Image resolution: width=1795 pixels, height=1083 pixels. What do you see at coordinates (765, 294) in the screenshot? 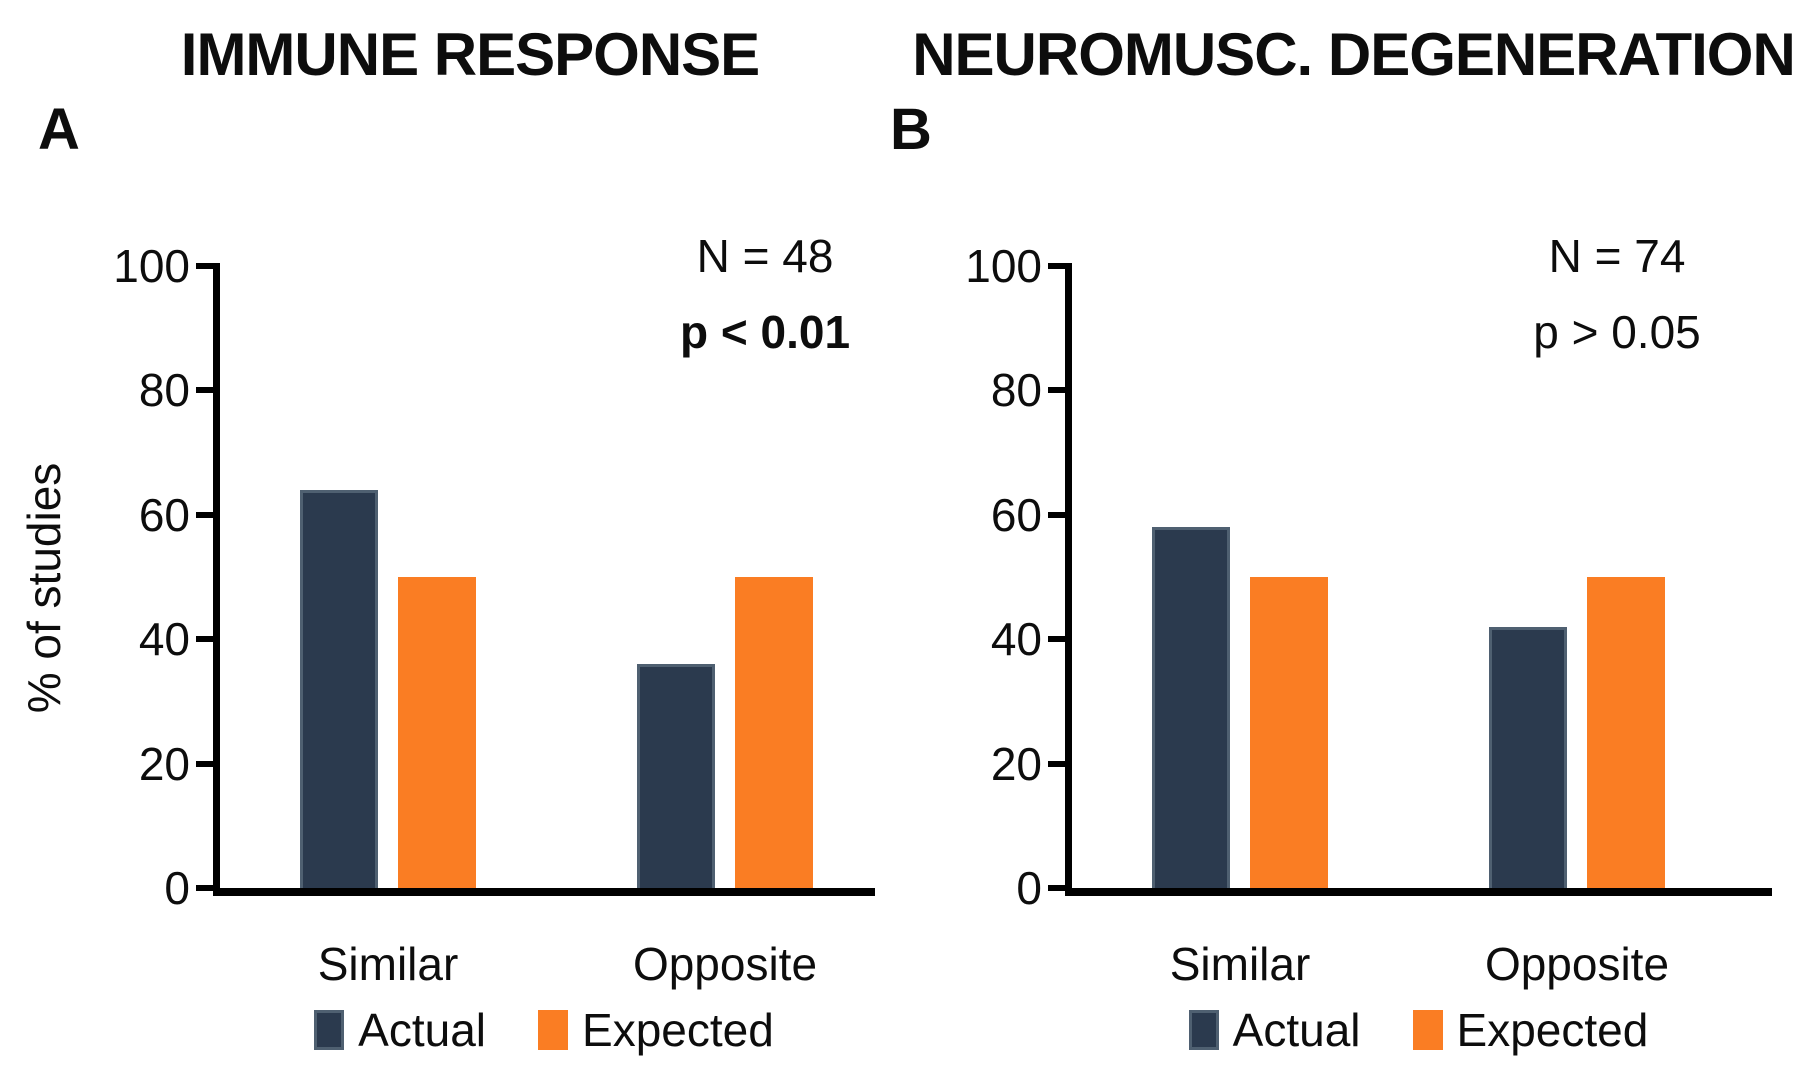
I see `stats-annotation-block: N = 48 p < 0.01` at bounding box center [765, 294].